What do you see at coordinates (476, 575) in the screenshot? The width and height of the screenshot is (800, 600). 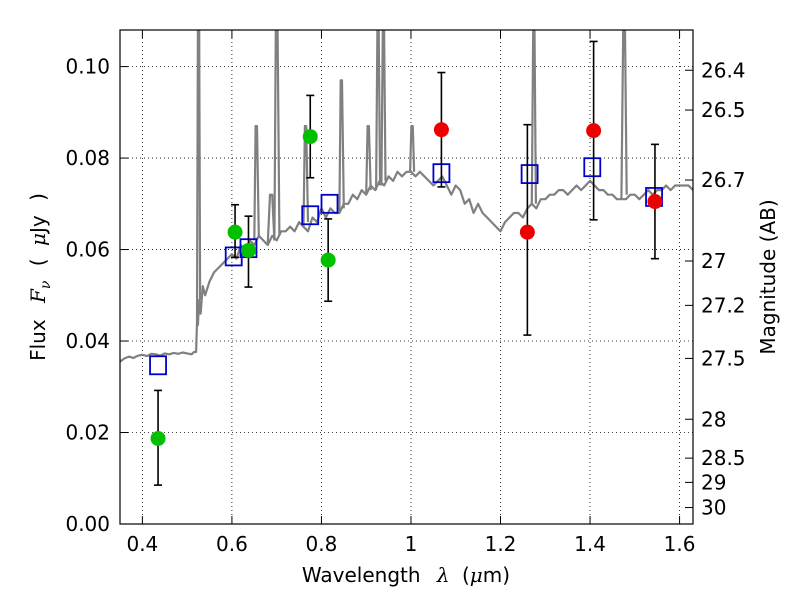 I see `x-axis-unit-symbol: μ` at bounding box center [476, 575].